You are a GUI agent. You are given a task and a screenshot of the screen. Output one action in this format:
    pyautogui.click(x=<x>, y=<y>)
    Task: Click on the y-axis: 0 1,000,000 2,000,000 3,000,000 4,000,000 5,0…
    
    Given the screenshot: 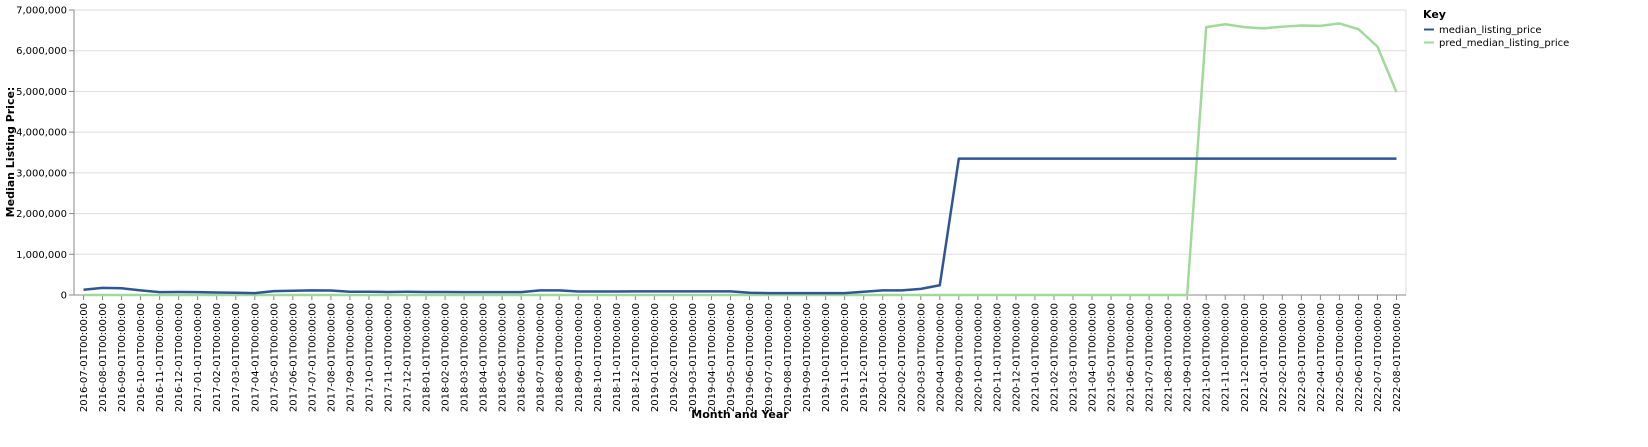 What is the action you would take?
    pyautogui.click(x=45, y=154)
    